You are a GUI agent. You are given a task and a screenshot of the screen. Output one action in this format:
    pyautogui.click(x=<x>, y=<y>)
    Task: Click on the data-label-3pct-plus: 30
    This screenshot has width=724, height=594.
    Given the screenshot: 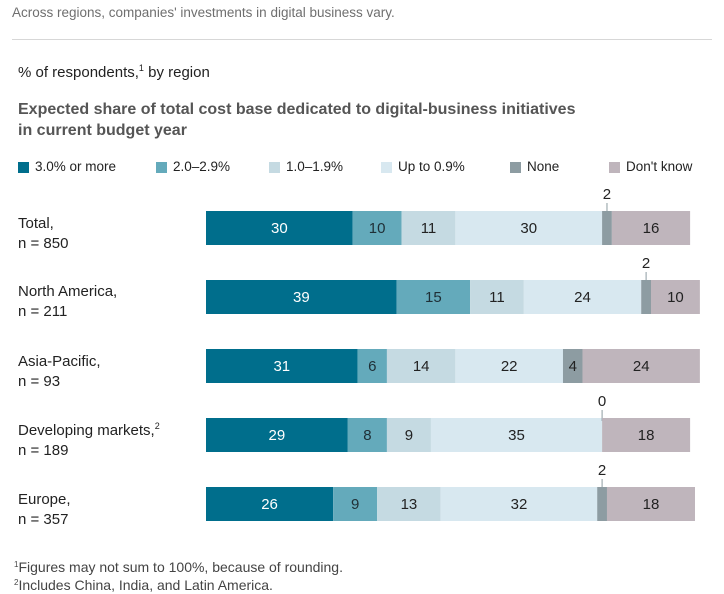 What is the action you would take?
    pyautogui.click(x=279, y=228)
    